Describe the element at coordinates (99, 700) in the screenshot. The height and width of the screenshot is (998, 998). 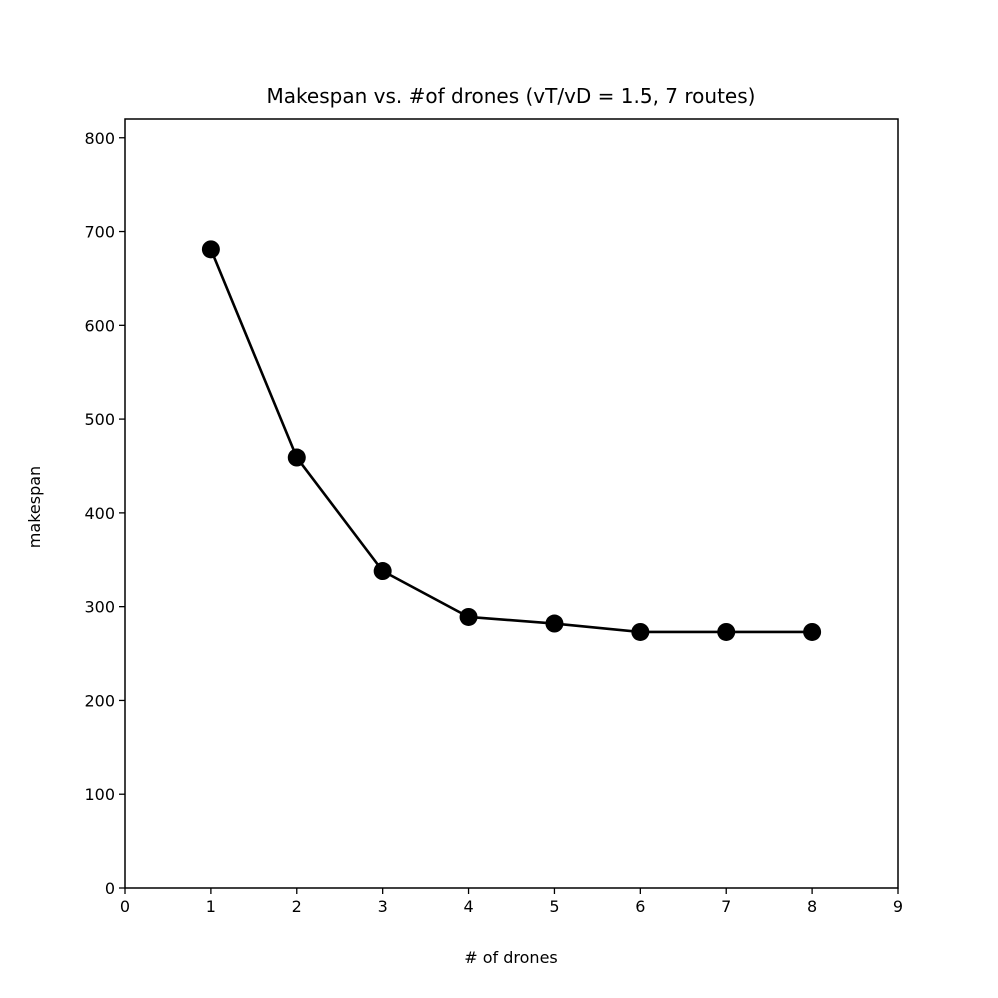
I see `y-tick-label: 200` at that location.